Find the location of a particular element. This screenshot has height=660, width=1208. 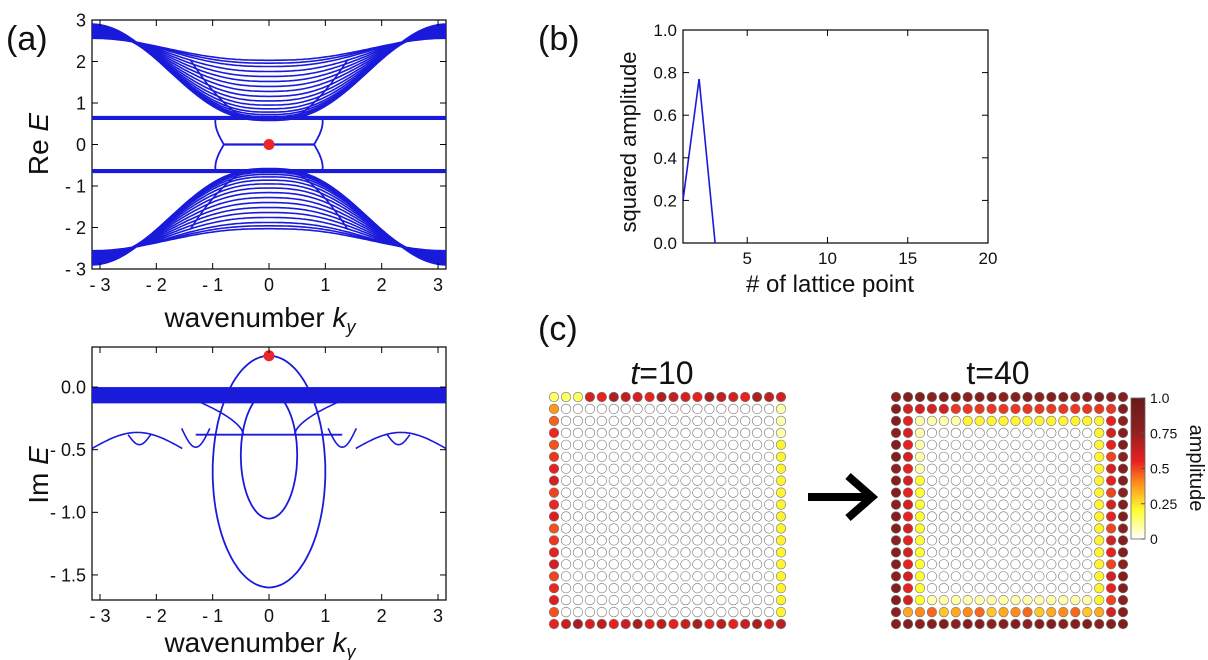

map2-grid is located at coordinates (1009, 510).